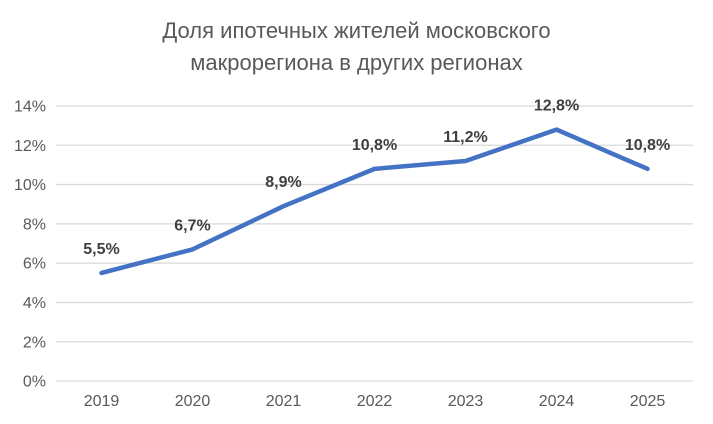  What do you see at coordinates (30, 146) in the screenshot?
I see `y-tick-label: 12%` at bounding box center [30, 146].